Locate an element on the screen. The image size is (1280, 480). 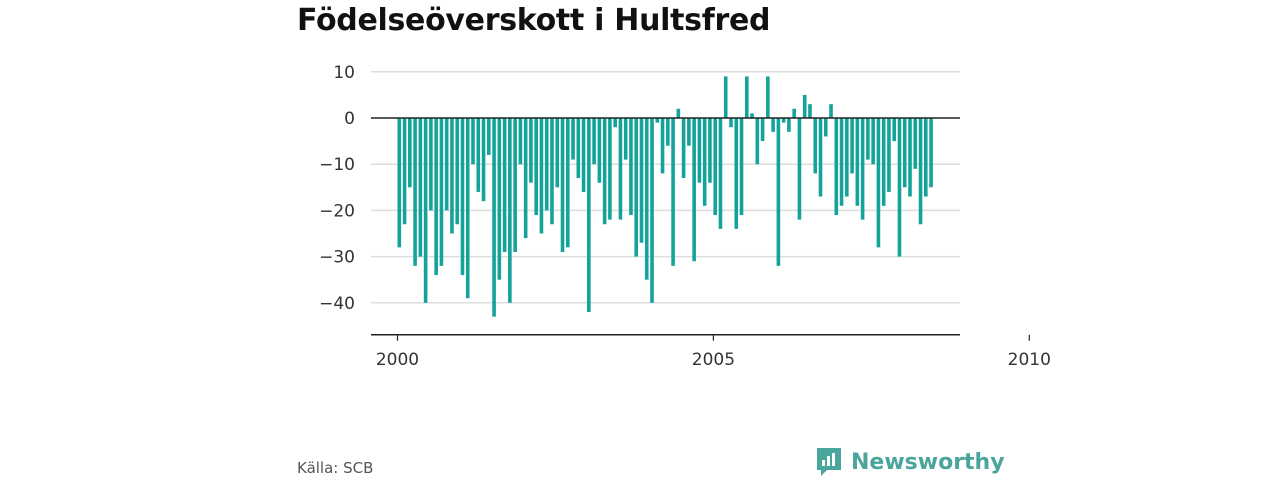
brand: Newsworthy is located at coordinates (910, 462).